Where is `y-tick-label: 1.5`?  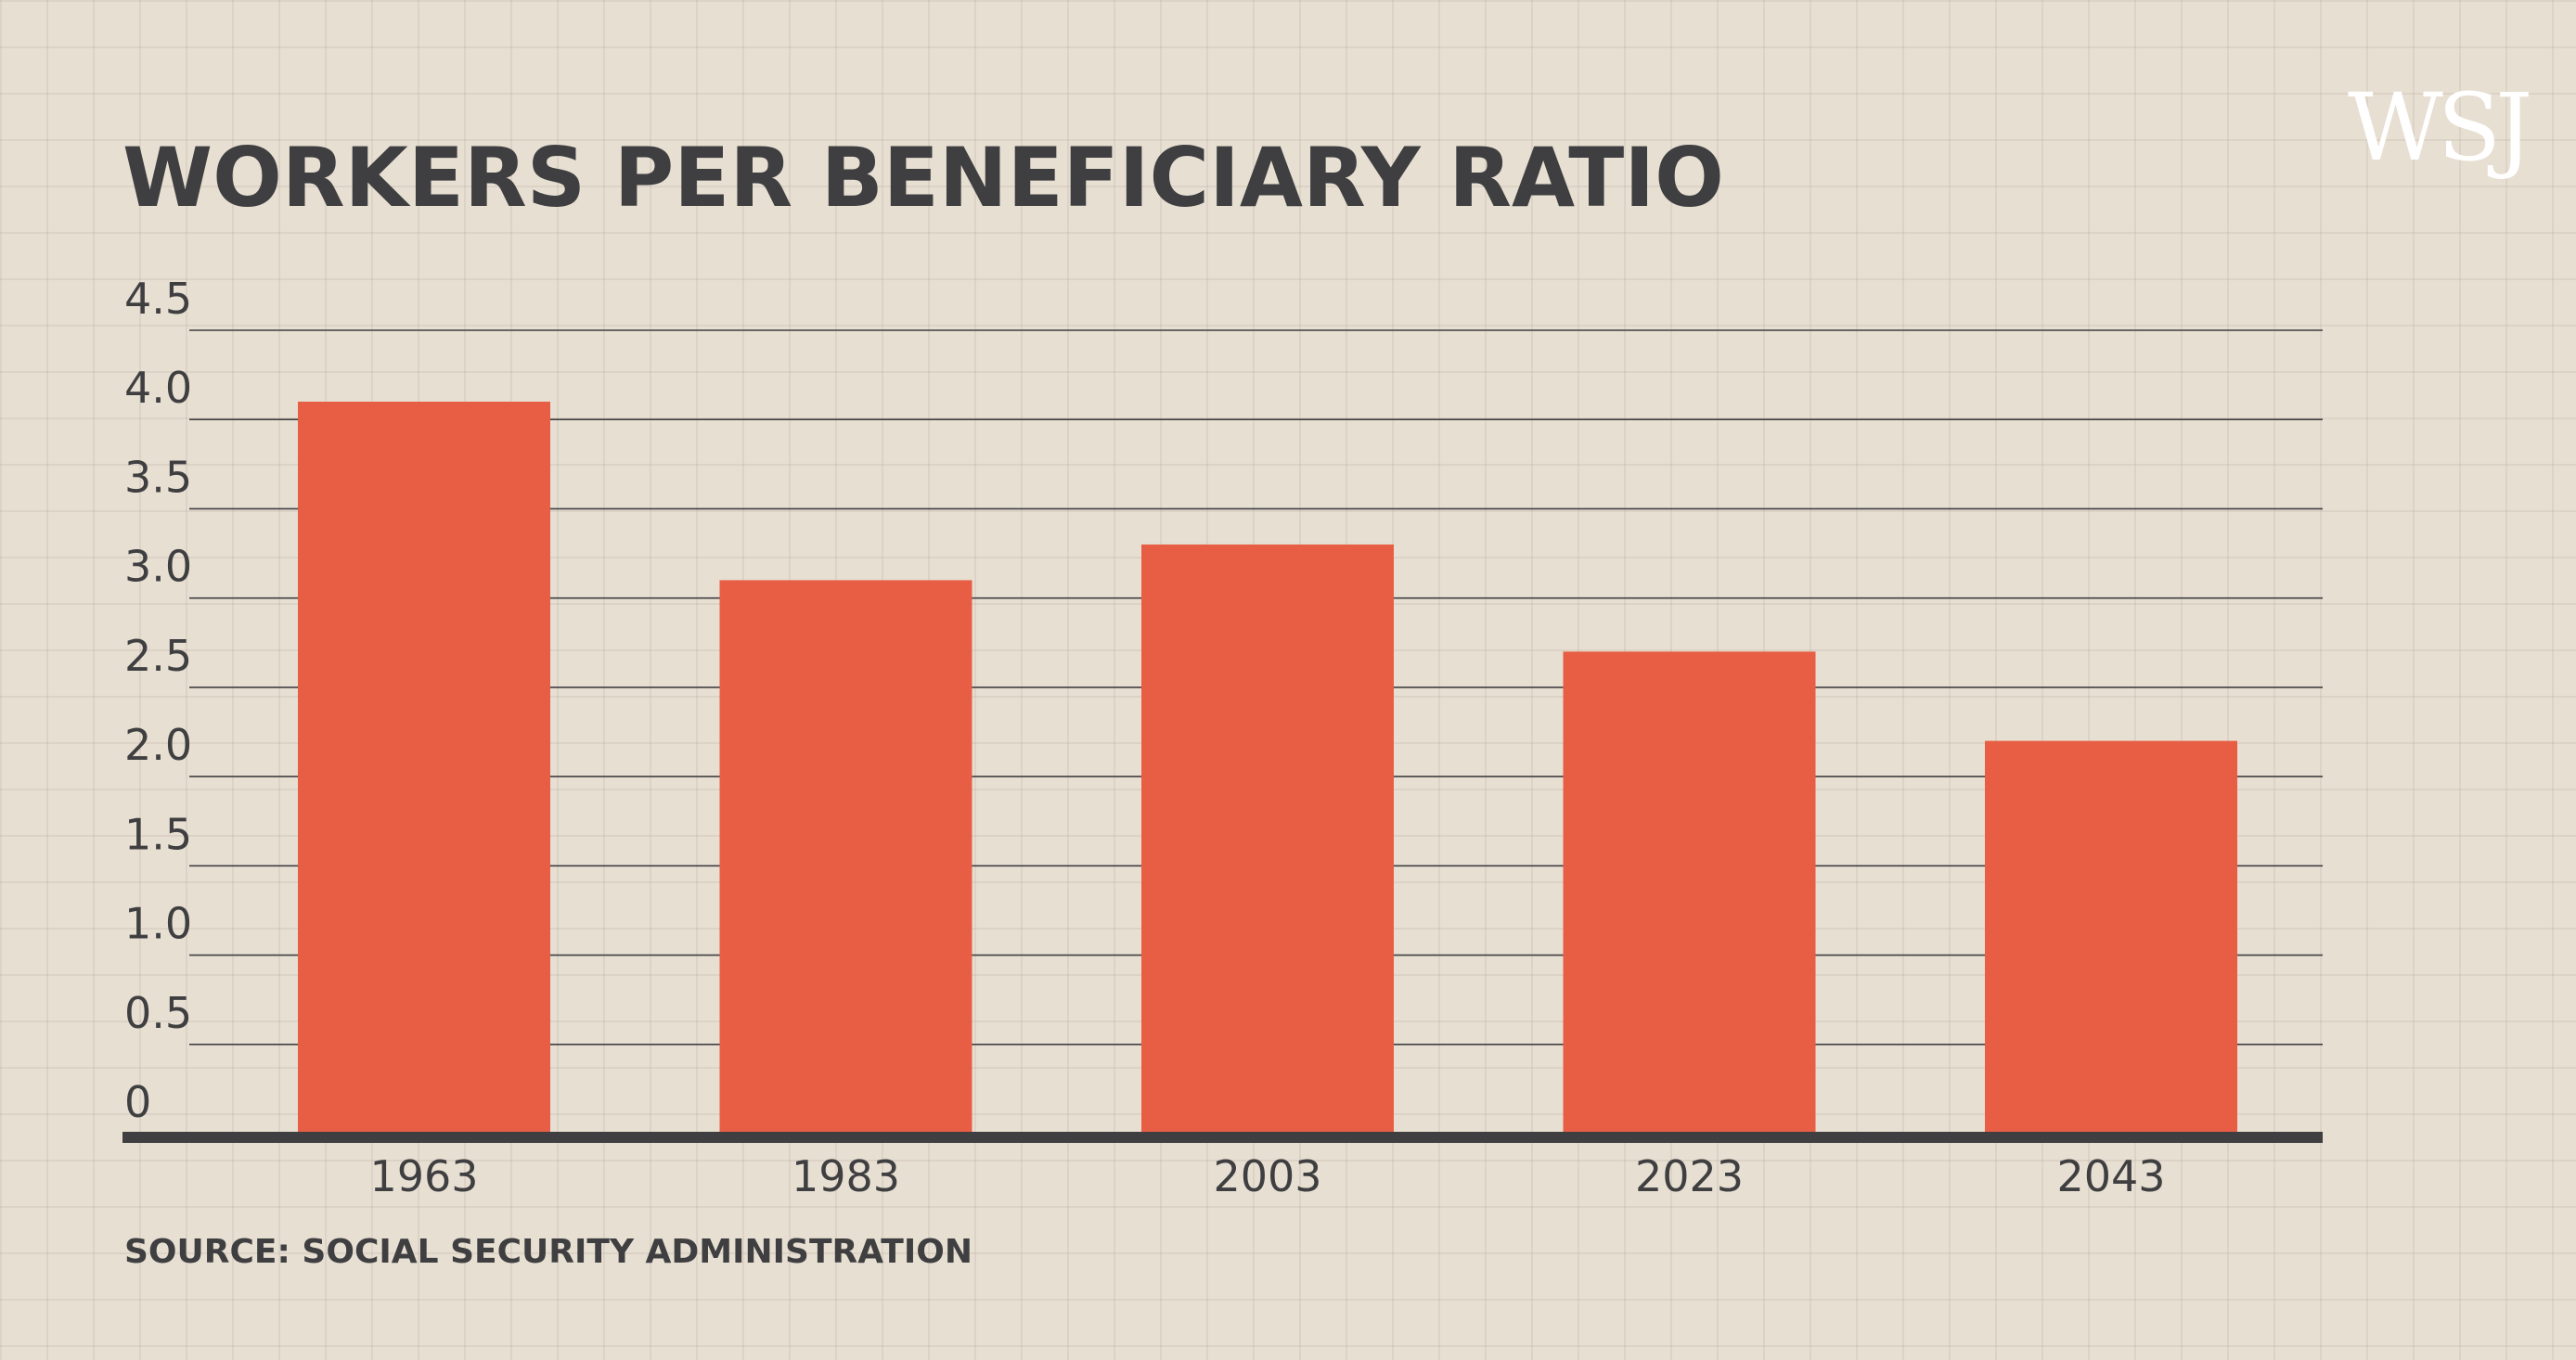 y-tick-label: 1.5 is located at coordinates (158, 834).